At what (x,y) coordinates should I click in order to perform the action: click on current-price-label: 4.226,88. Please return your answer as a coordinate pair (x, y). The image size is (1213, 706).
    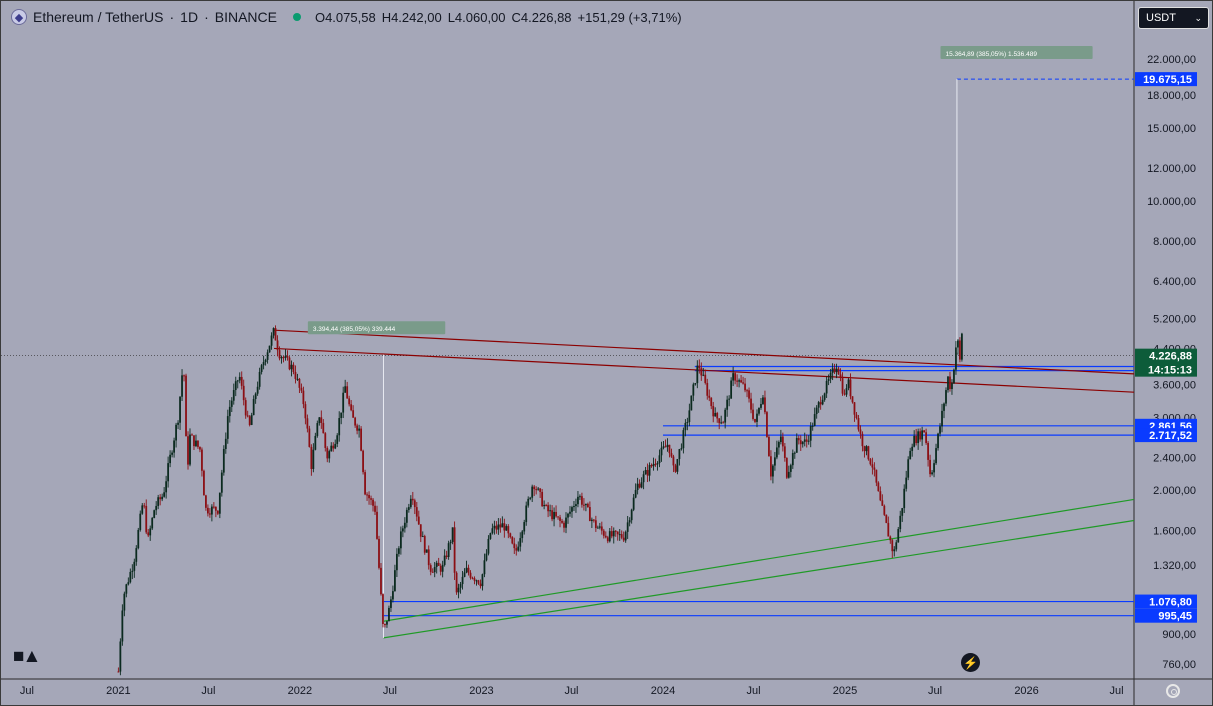
    Looking at the image, I should click on (1170, 357).